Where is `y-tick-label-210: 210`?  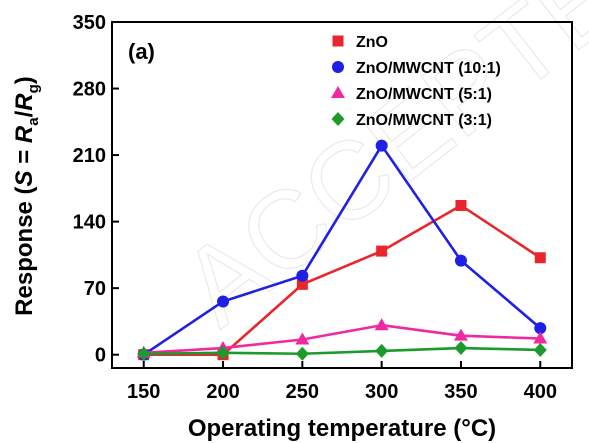 y-tick-label-210: 210 is located at coordinates (89, 156).